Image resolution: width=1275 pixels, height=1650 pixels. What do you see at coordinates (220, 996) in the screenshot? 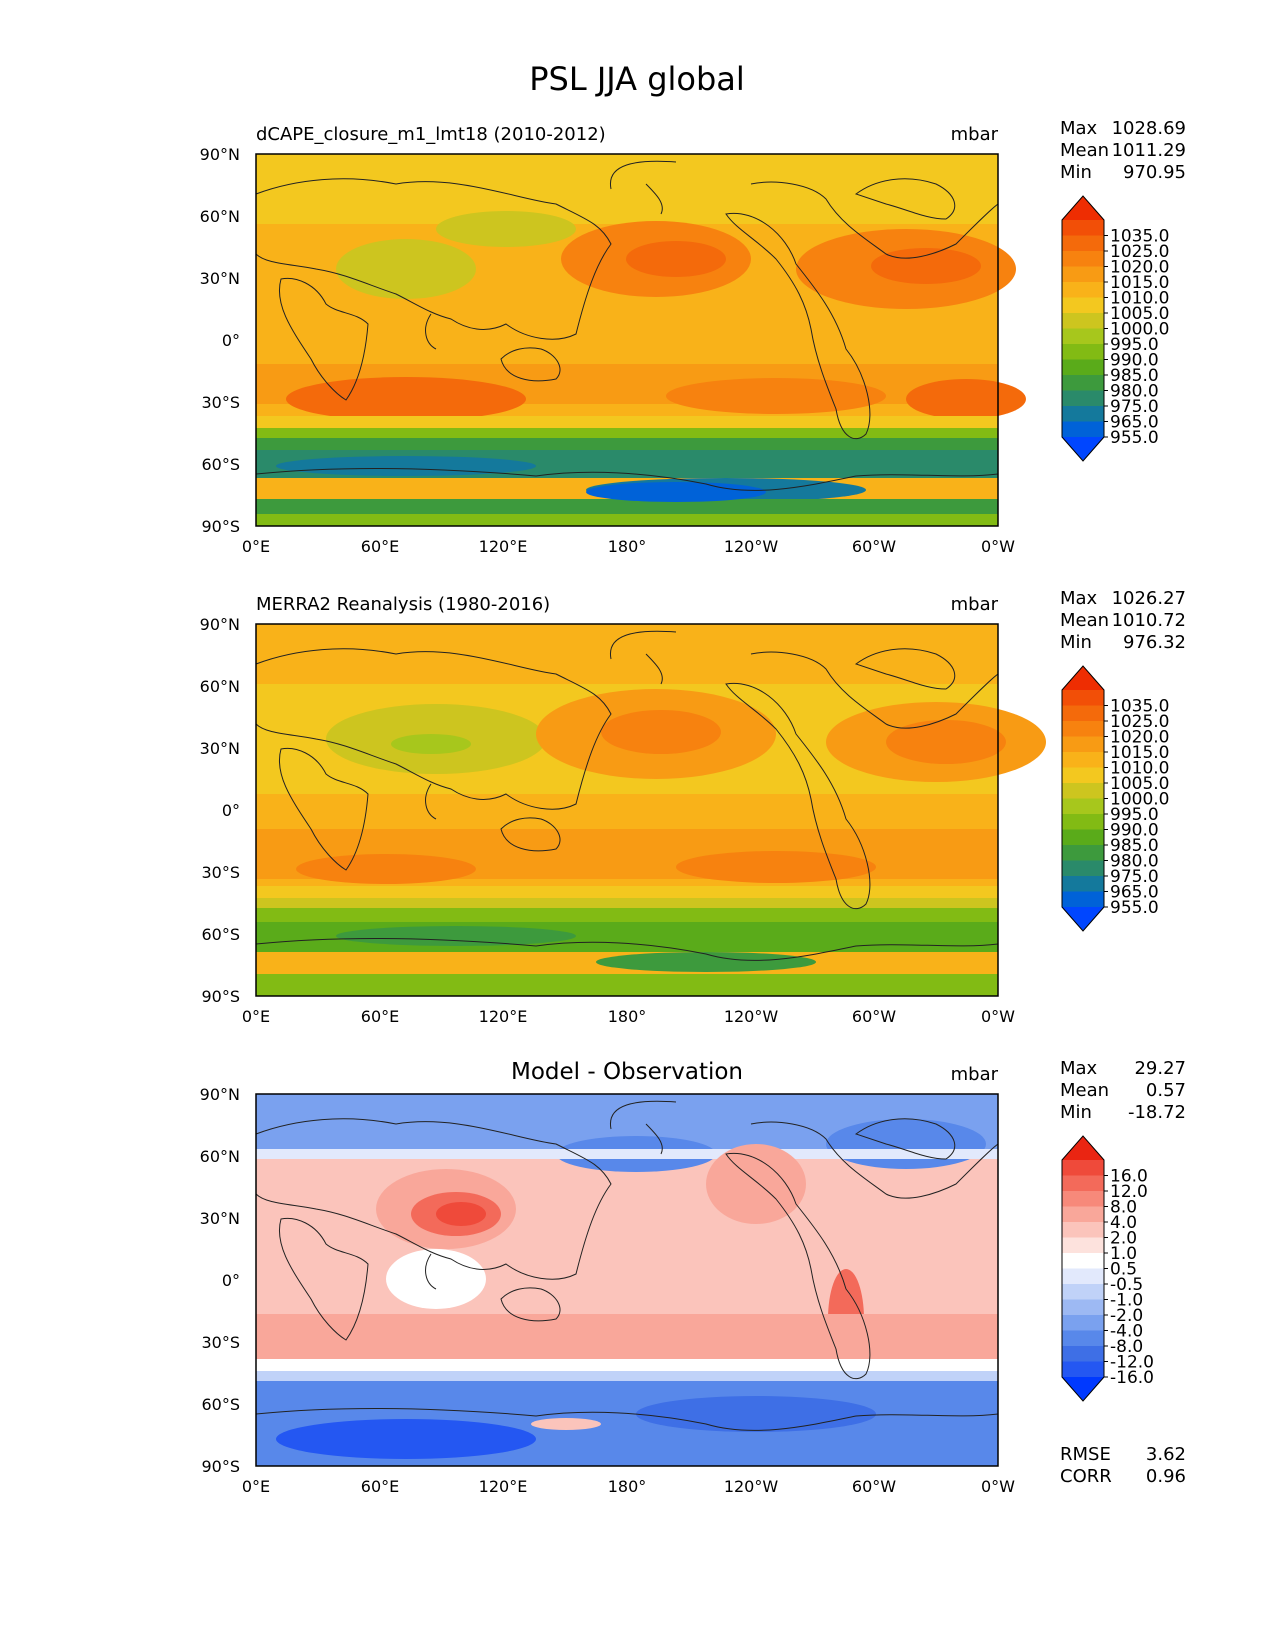
I see `lat-tick: 90°S` at bounding box center [220, 996].